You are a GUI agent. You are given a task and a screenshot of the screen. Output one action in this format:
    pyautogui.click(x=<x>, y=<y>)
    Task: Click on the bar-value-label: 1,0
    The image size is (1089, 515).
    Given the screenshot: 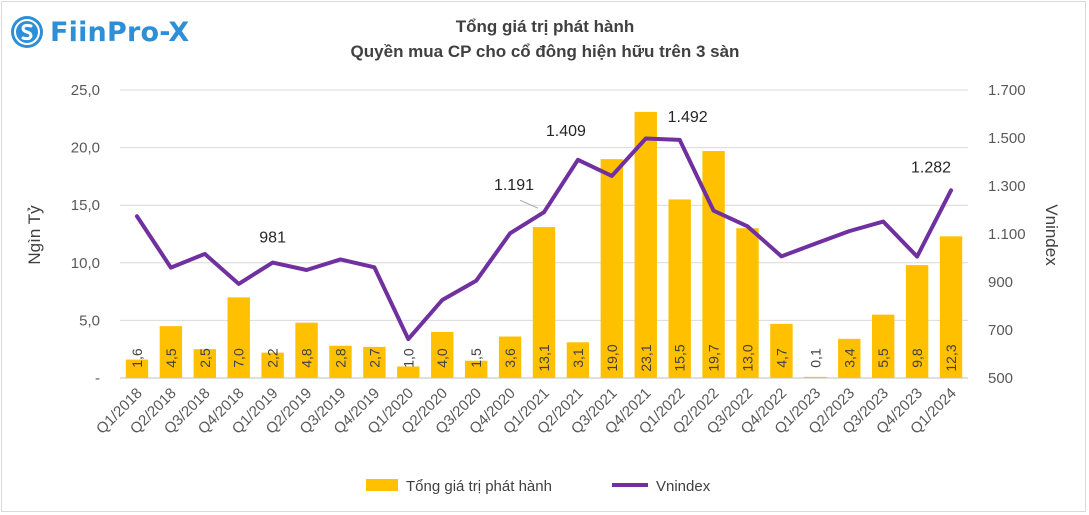 What is the action you would take?
    pyautogui.click(x=408, y=358)
    